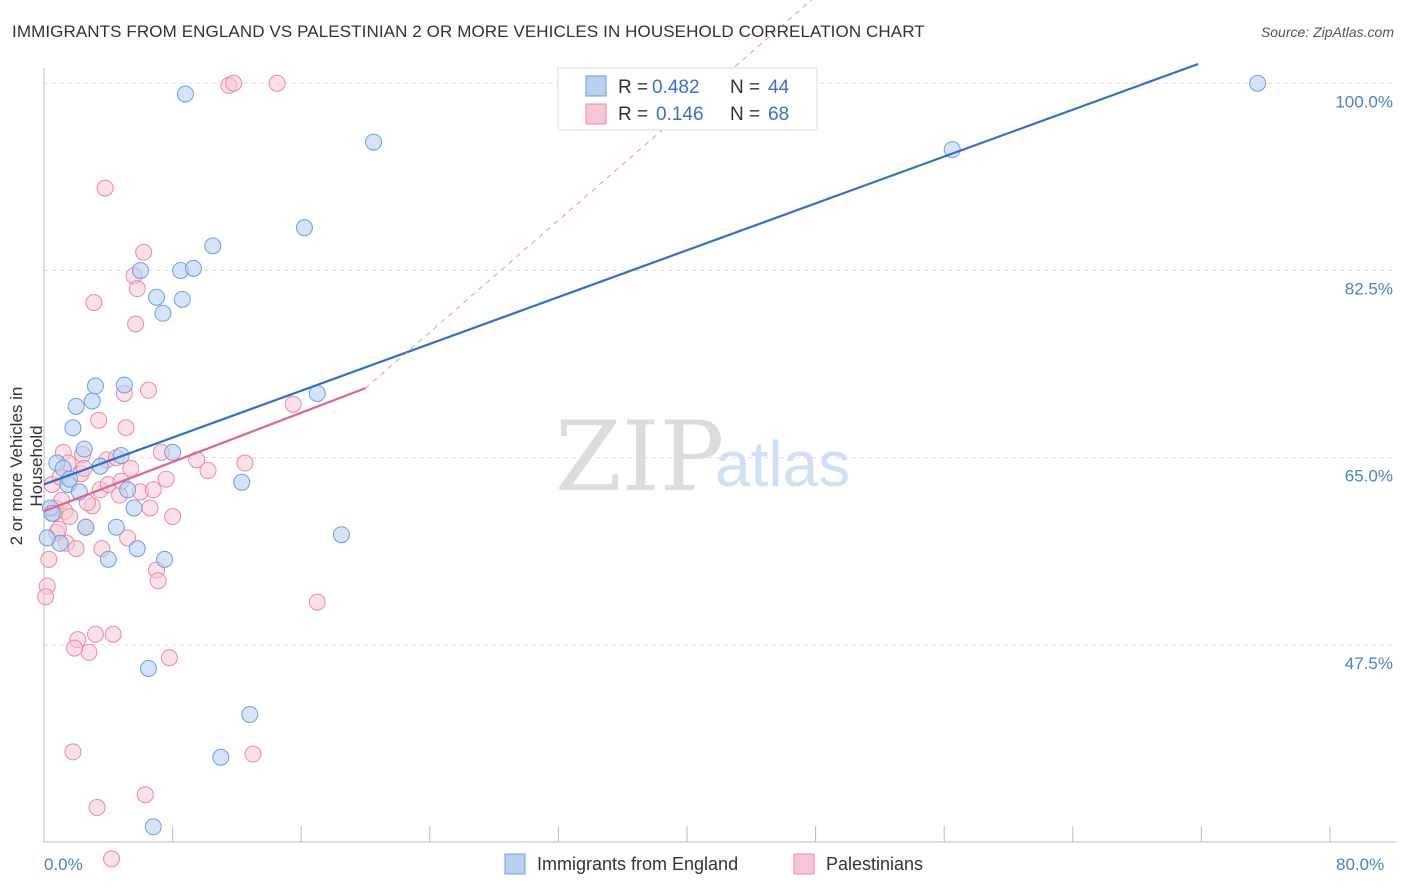 The width and height of the screenshot is (1406, 892). I want to click on y-tick-label-0: 47.5%, so click(1369, 663).